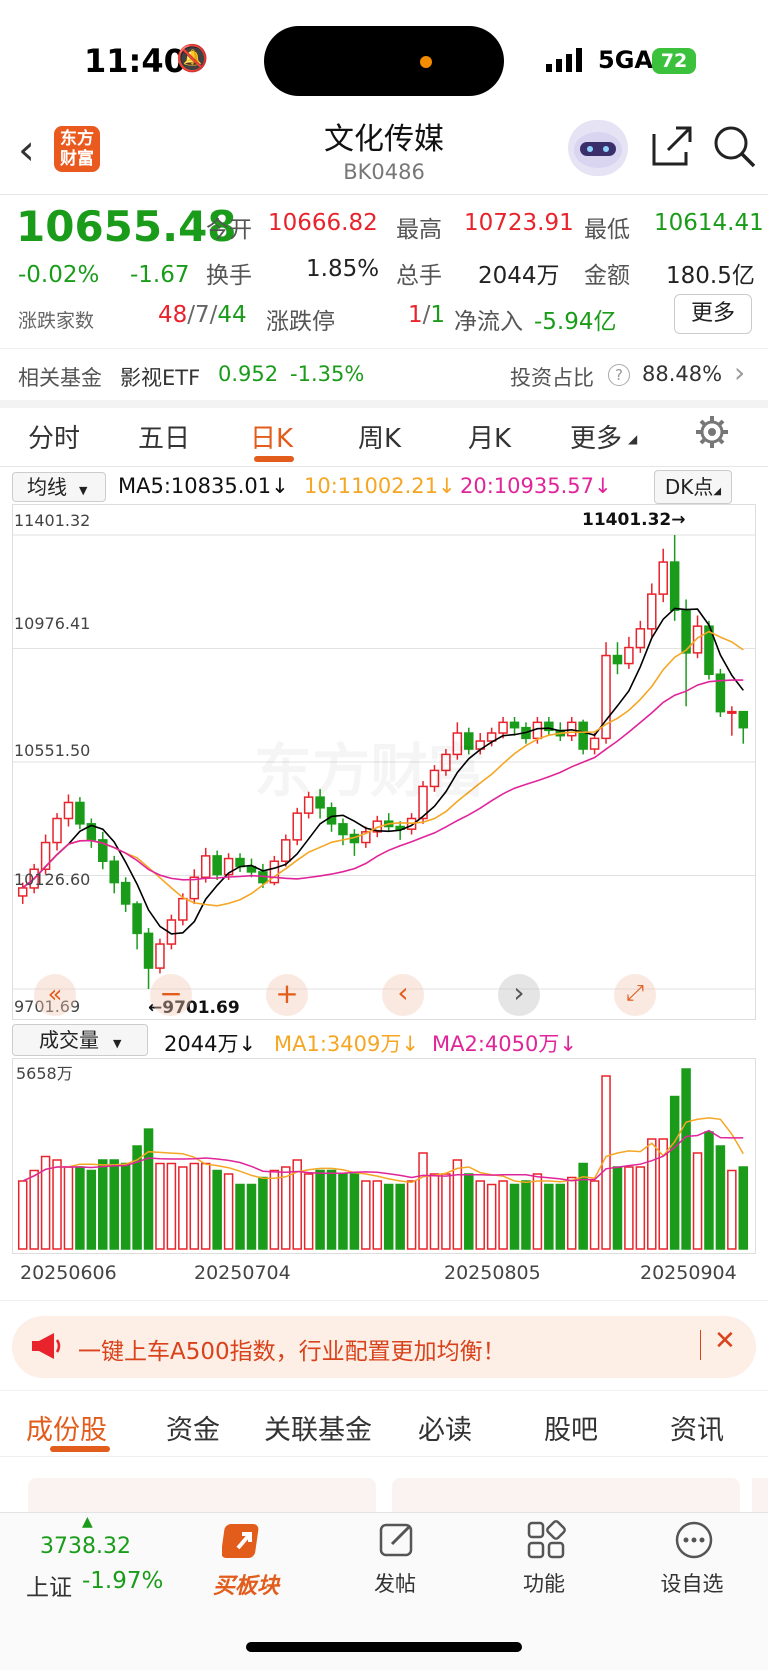  I want to click on tab-news: 资讯, so click(697, 1430).